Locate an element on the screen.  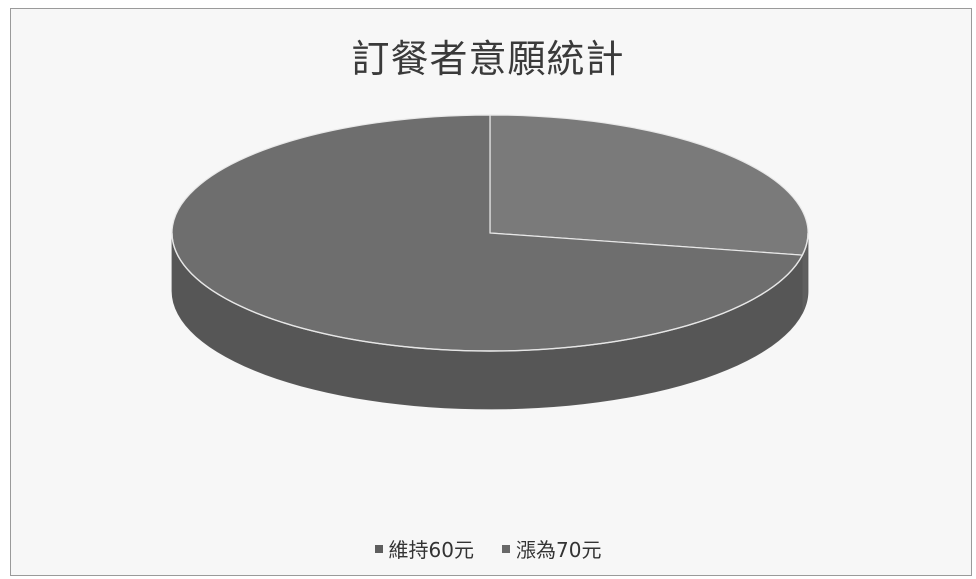
legend-item-keep-60: 維持60元 is located at coordinates (424, 548).